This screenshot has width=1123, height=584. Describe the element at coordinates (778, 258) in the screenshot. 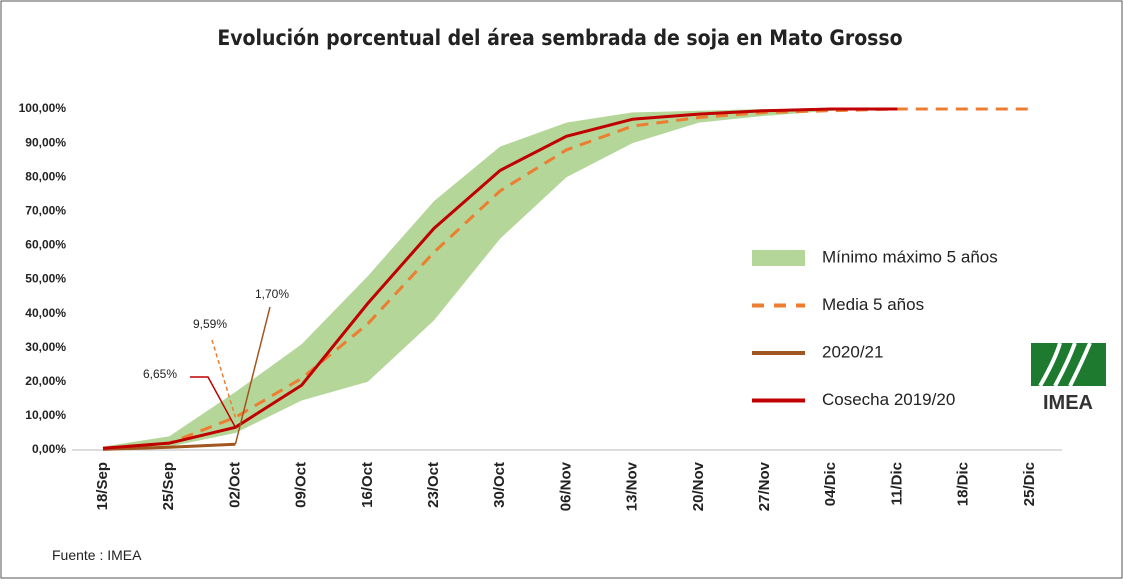

I see `legend-swatch` at that location.